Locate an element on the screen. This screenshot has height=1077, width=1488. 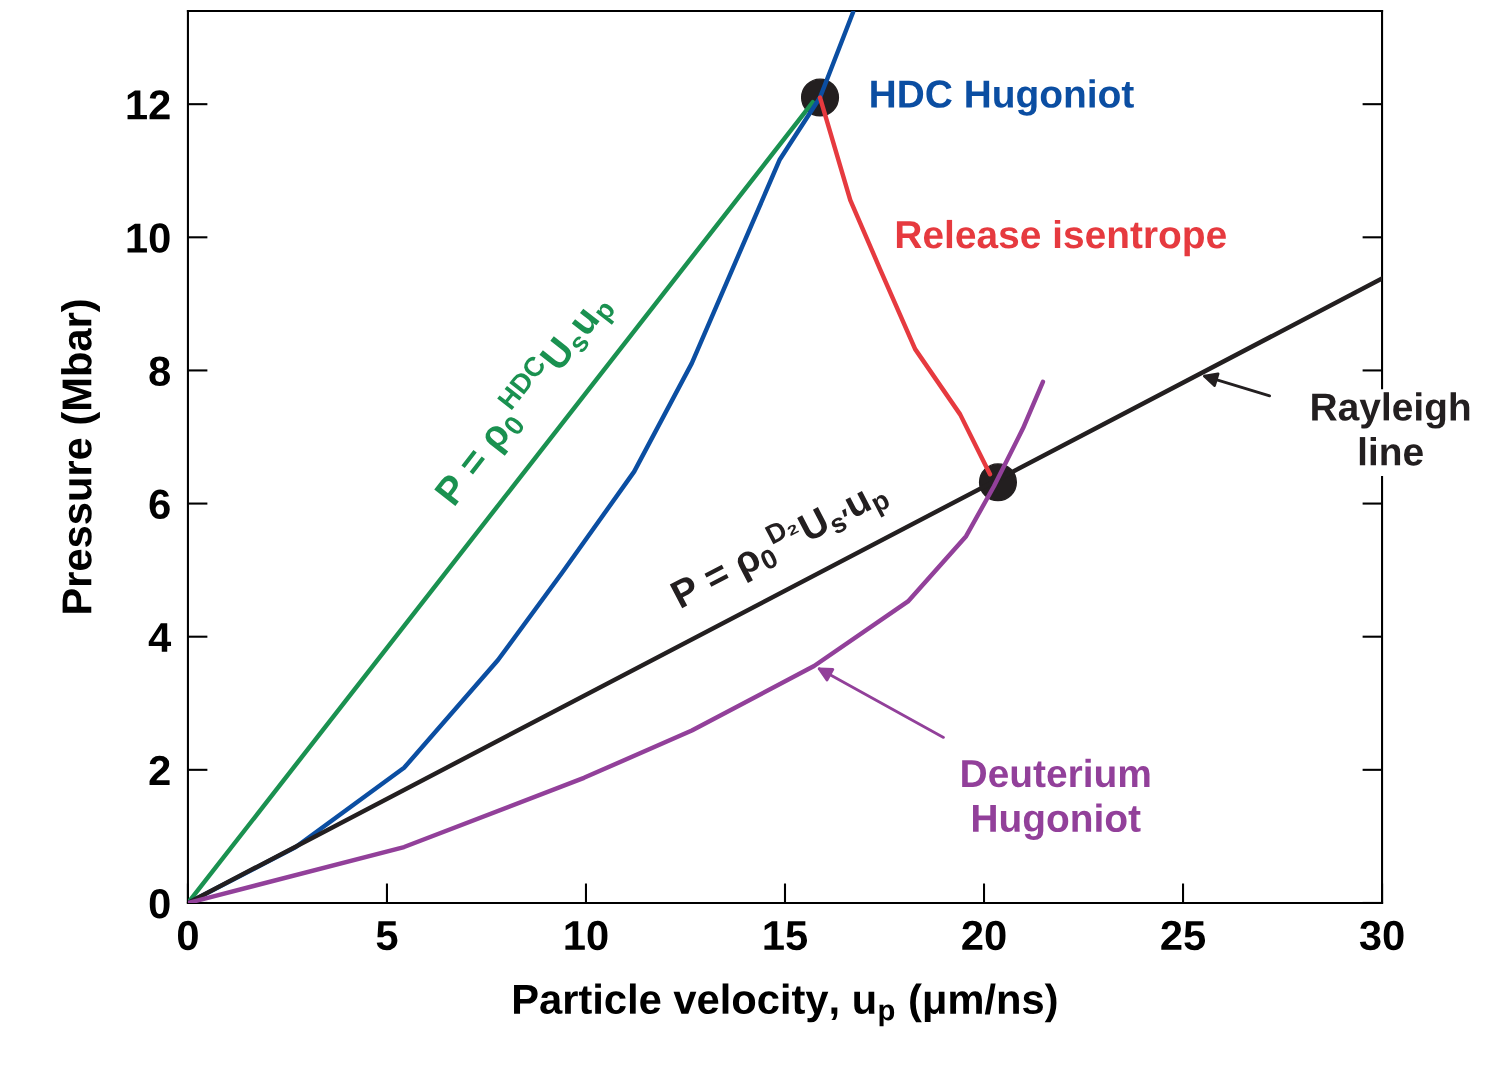
annotation: P = ρ$_{0}$$^{D₂}$U$_{s′}$u$_{p}$ is located at coordinates (780, 545).